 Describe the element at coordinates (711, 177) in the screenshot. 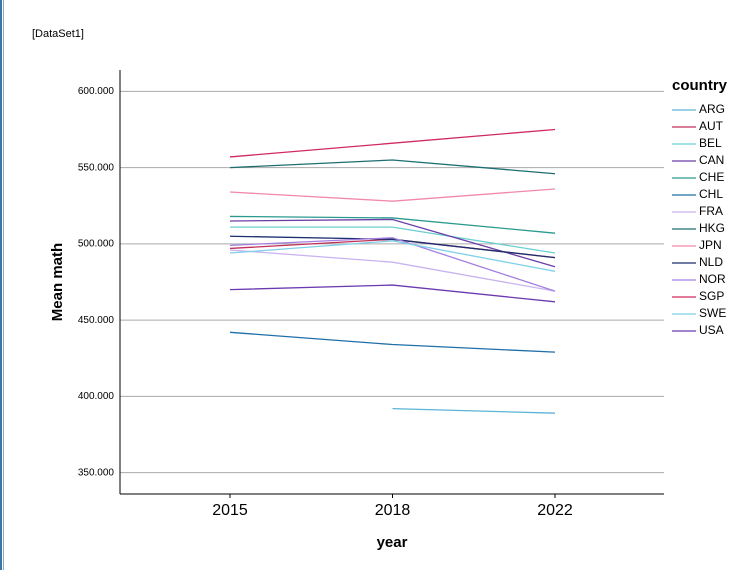

I see `legend-label: CHE` at that location.